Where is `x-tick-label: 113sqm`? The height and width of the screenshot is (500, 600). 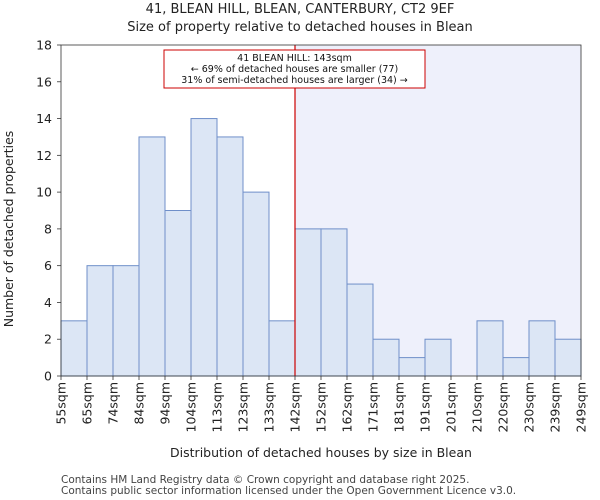
x-tick-label: 113sqm is located at coordinates (217, 407).